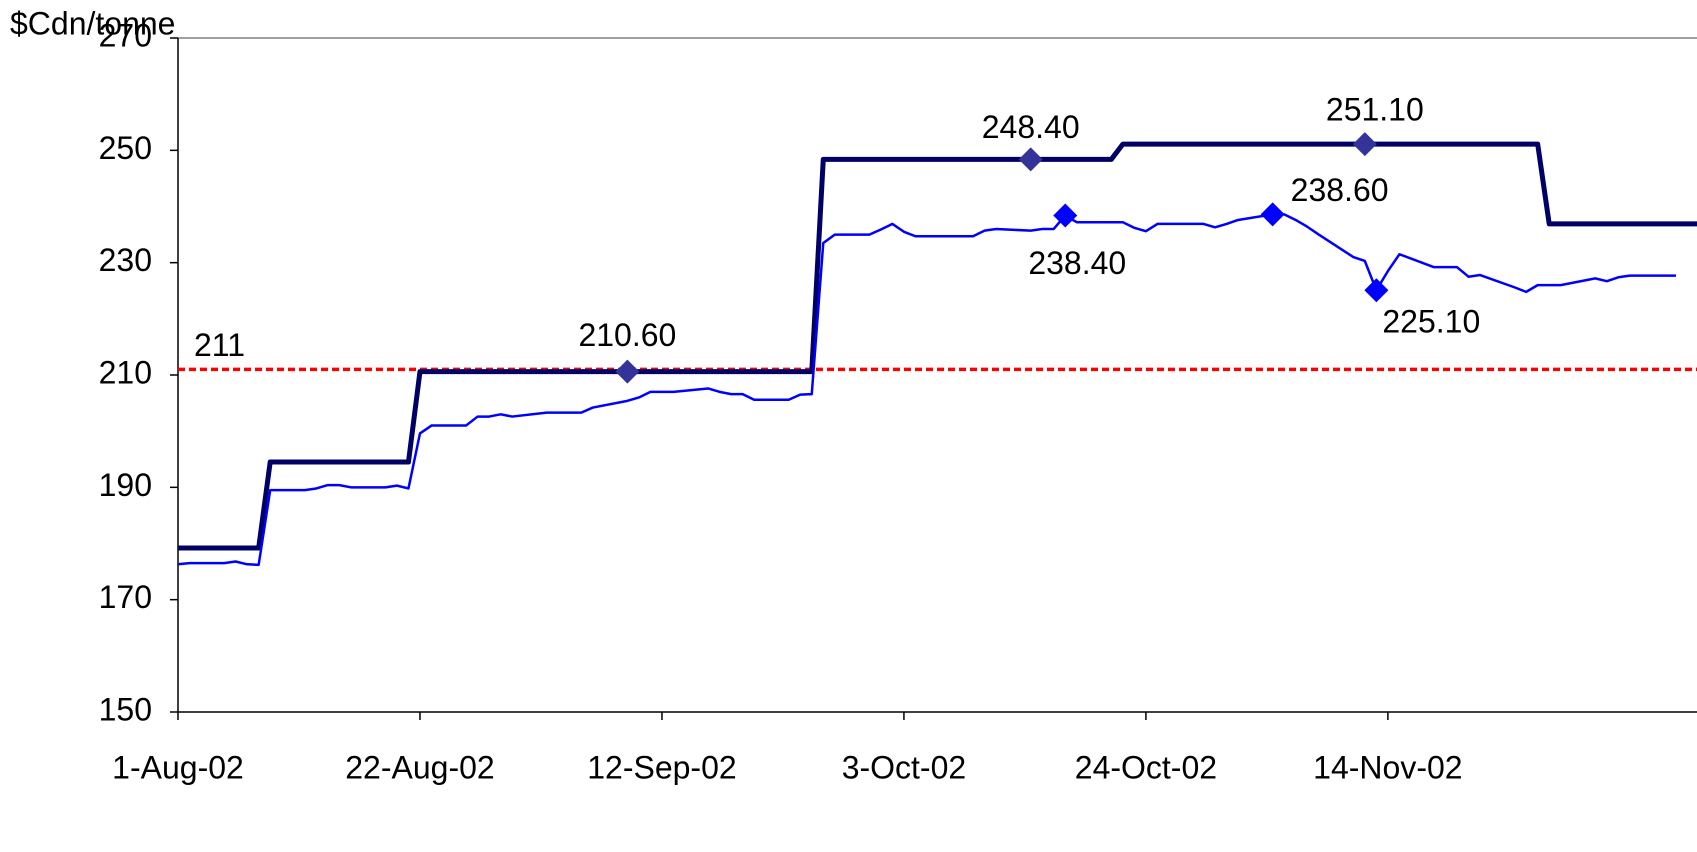 The image size is (1697, 852). I want to click on y-tick-label: 270, so click(125, 35).